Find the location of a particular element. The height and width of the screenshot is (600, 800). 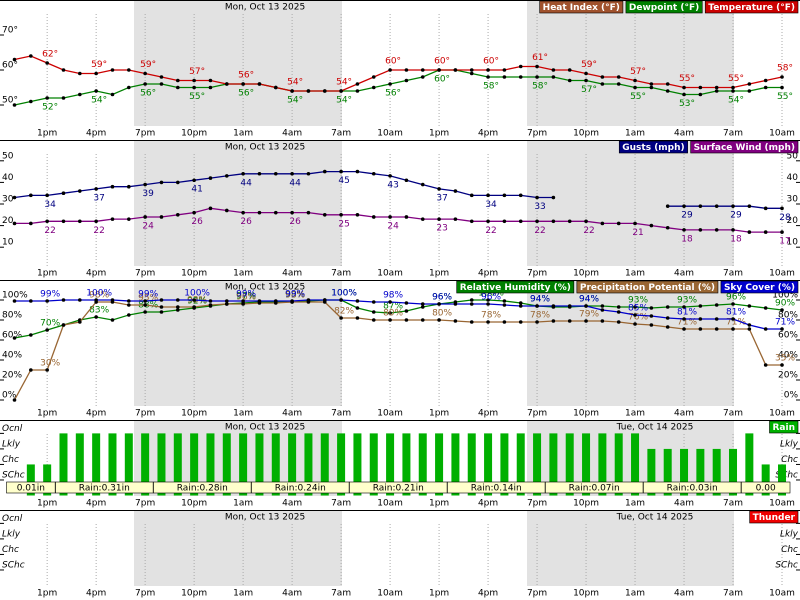

y-tick-label: Lkly is located at coordinates (789, 444).